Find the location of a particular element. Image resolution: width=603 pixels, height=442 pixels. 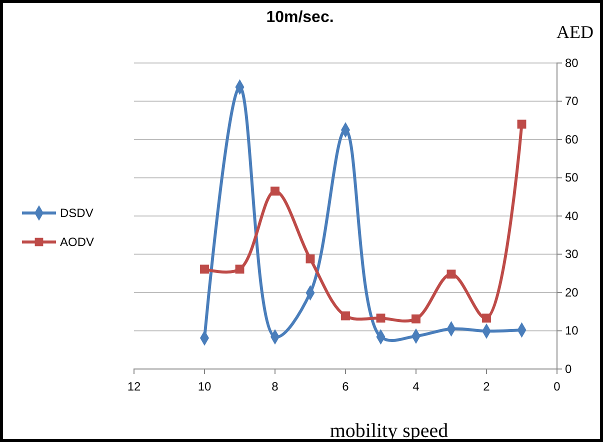

x-tick-label: 4 is located at coordinates (416, 387).